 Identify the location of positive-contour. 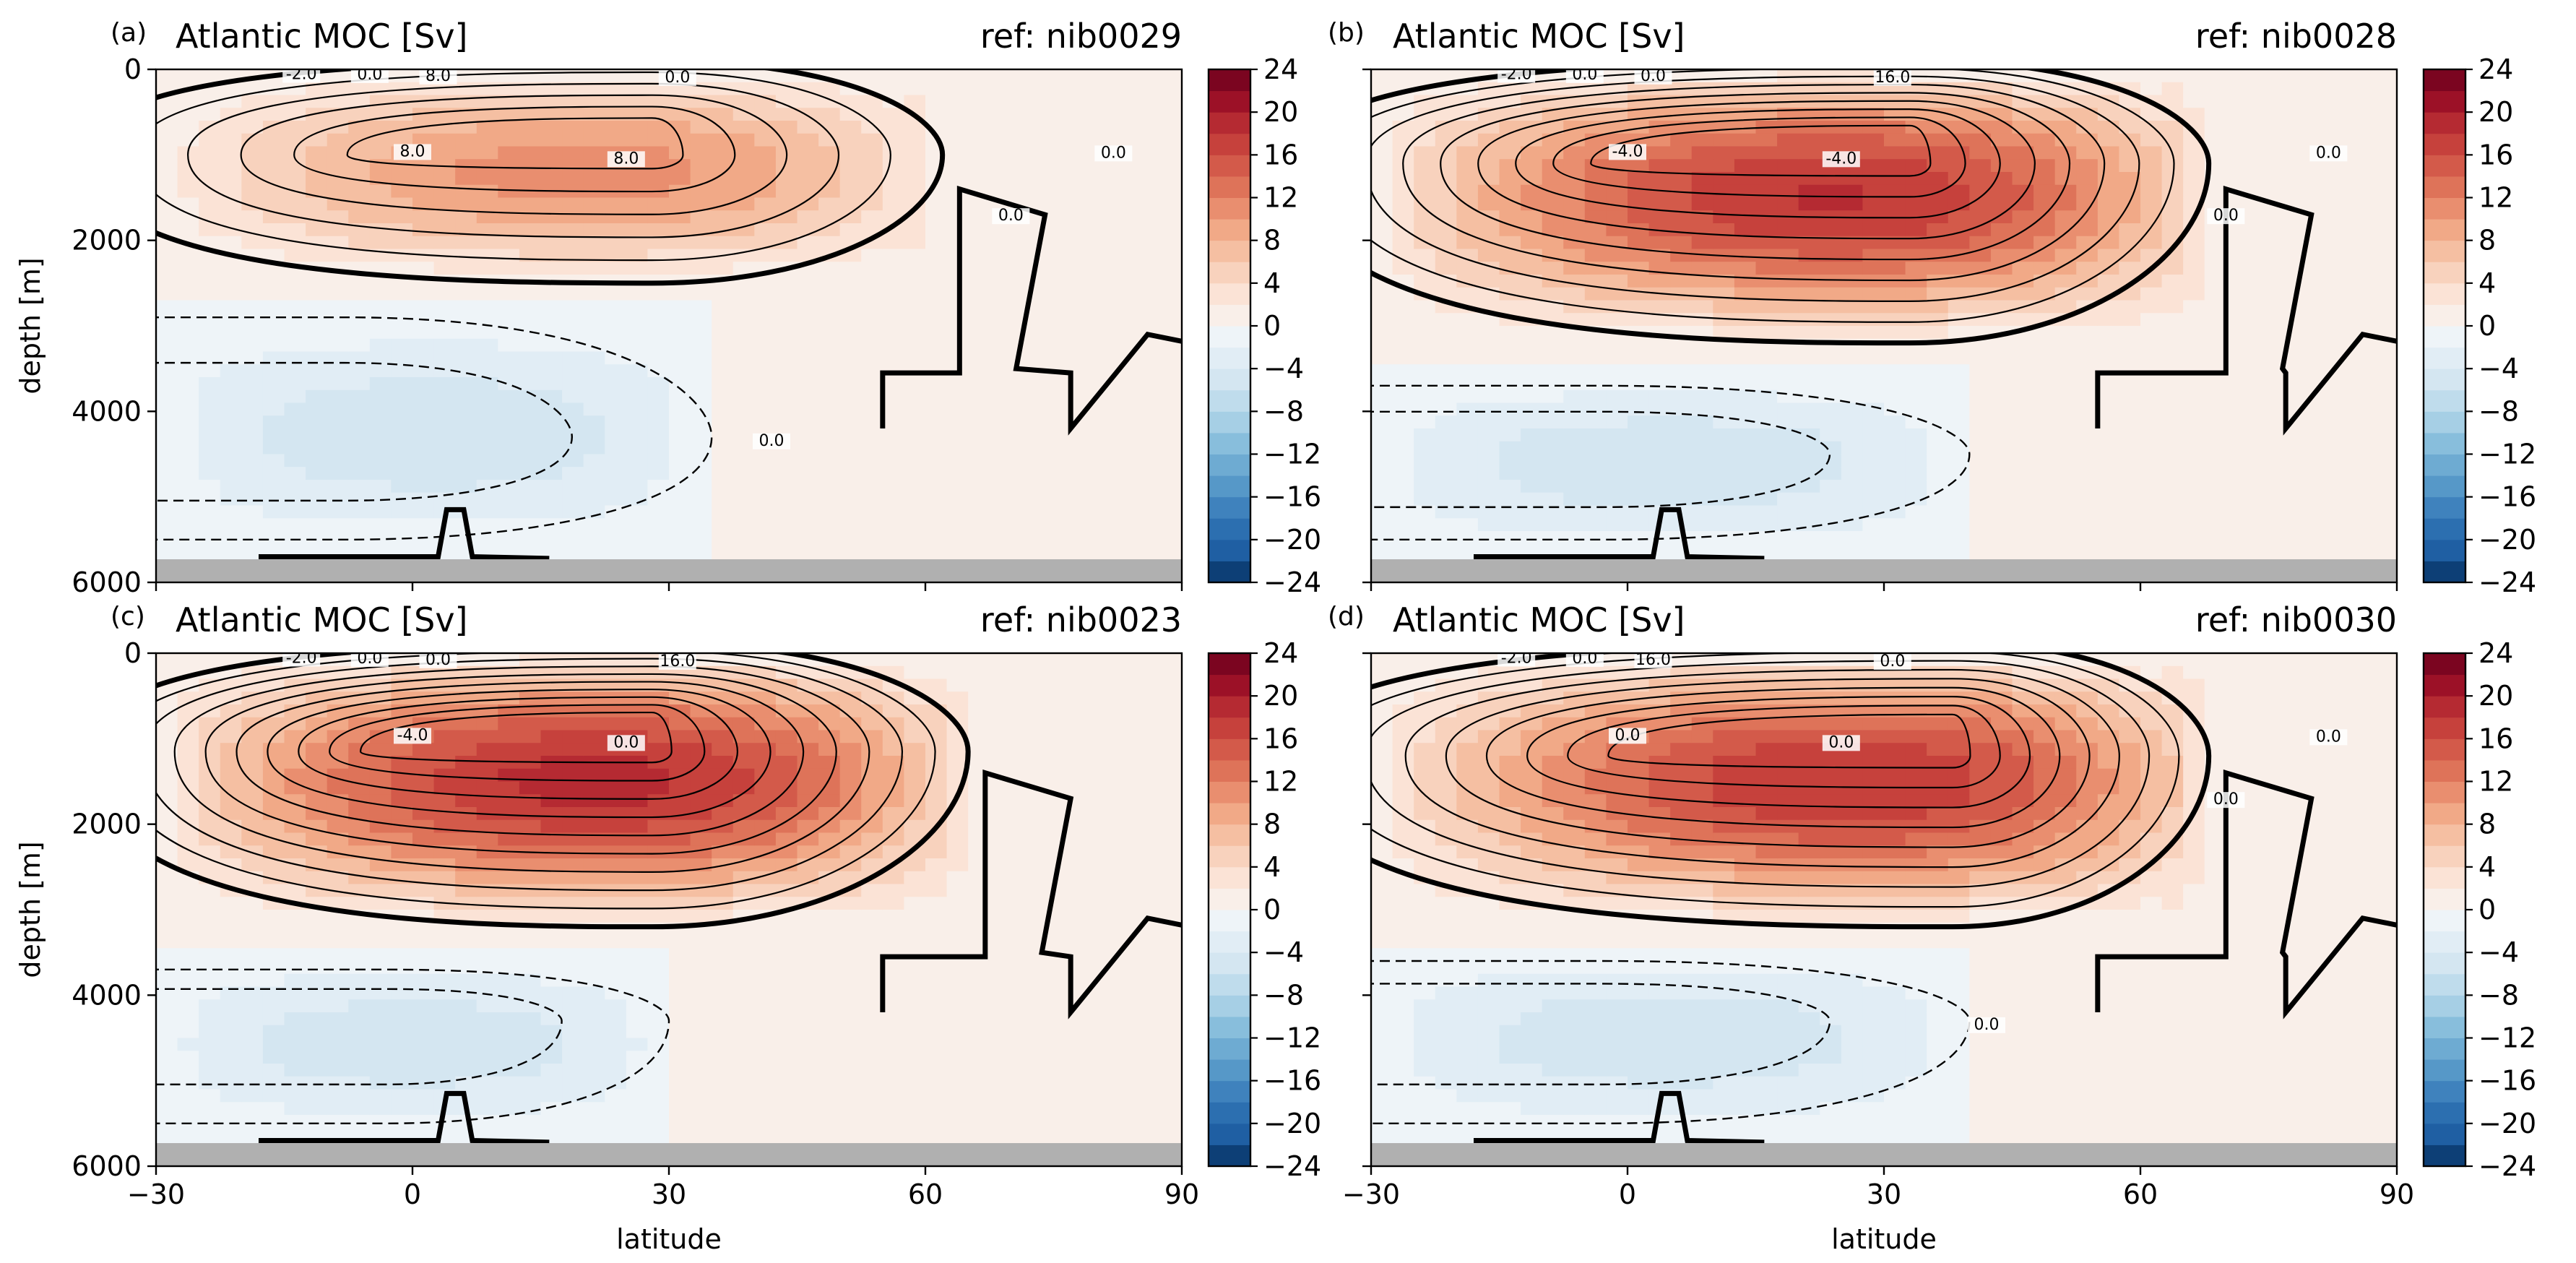
(1757, 170).